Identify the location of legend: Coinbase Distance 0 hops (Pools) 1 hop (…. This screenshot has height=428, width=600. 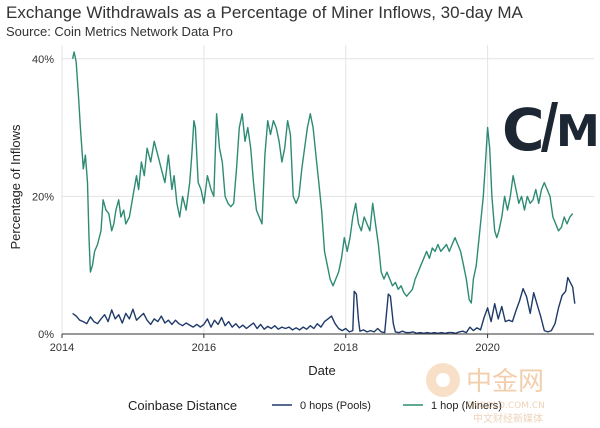
(315, 405).